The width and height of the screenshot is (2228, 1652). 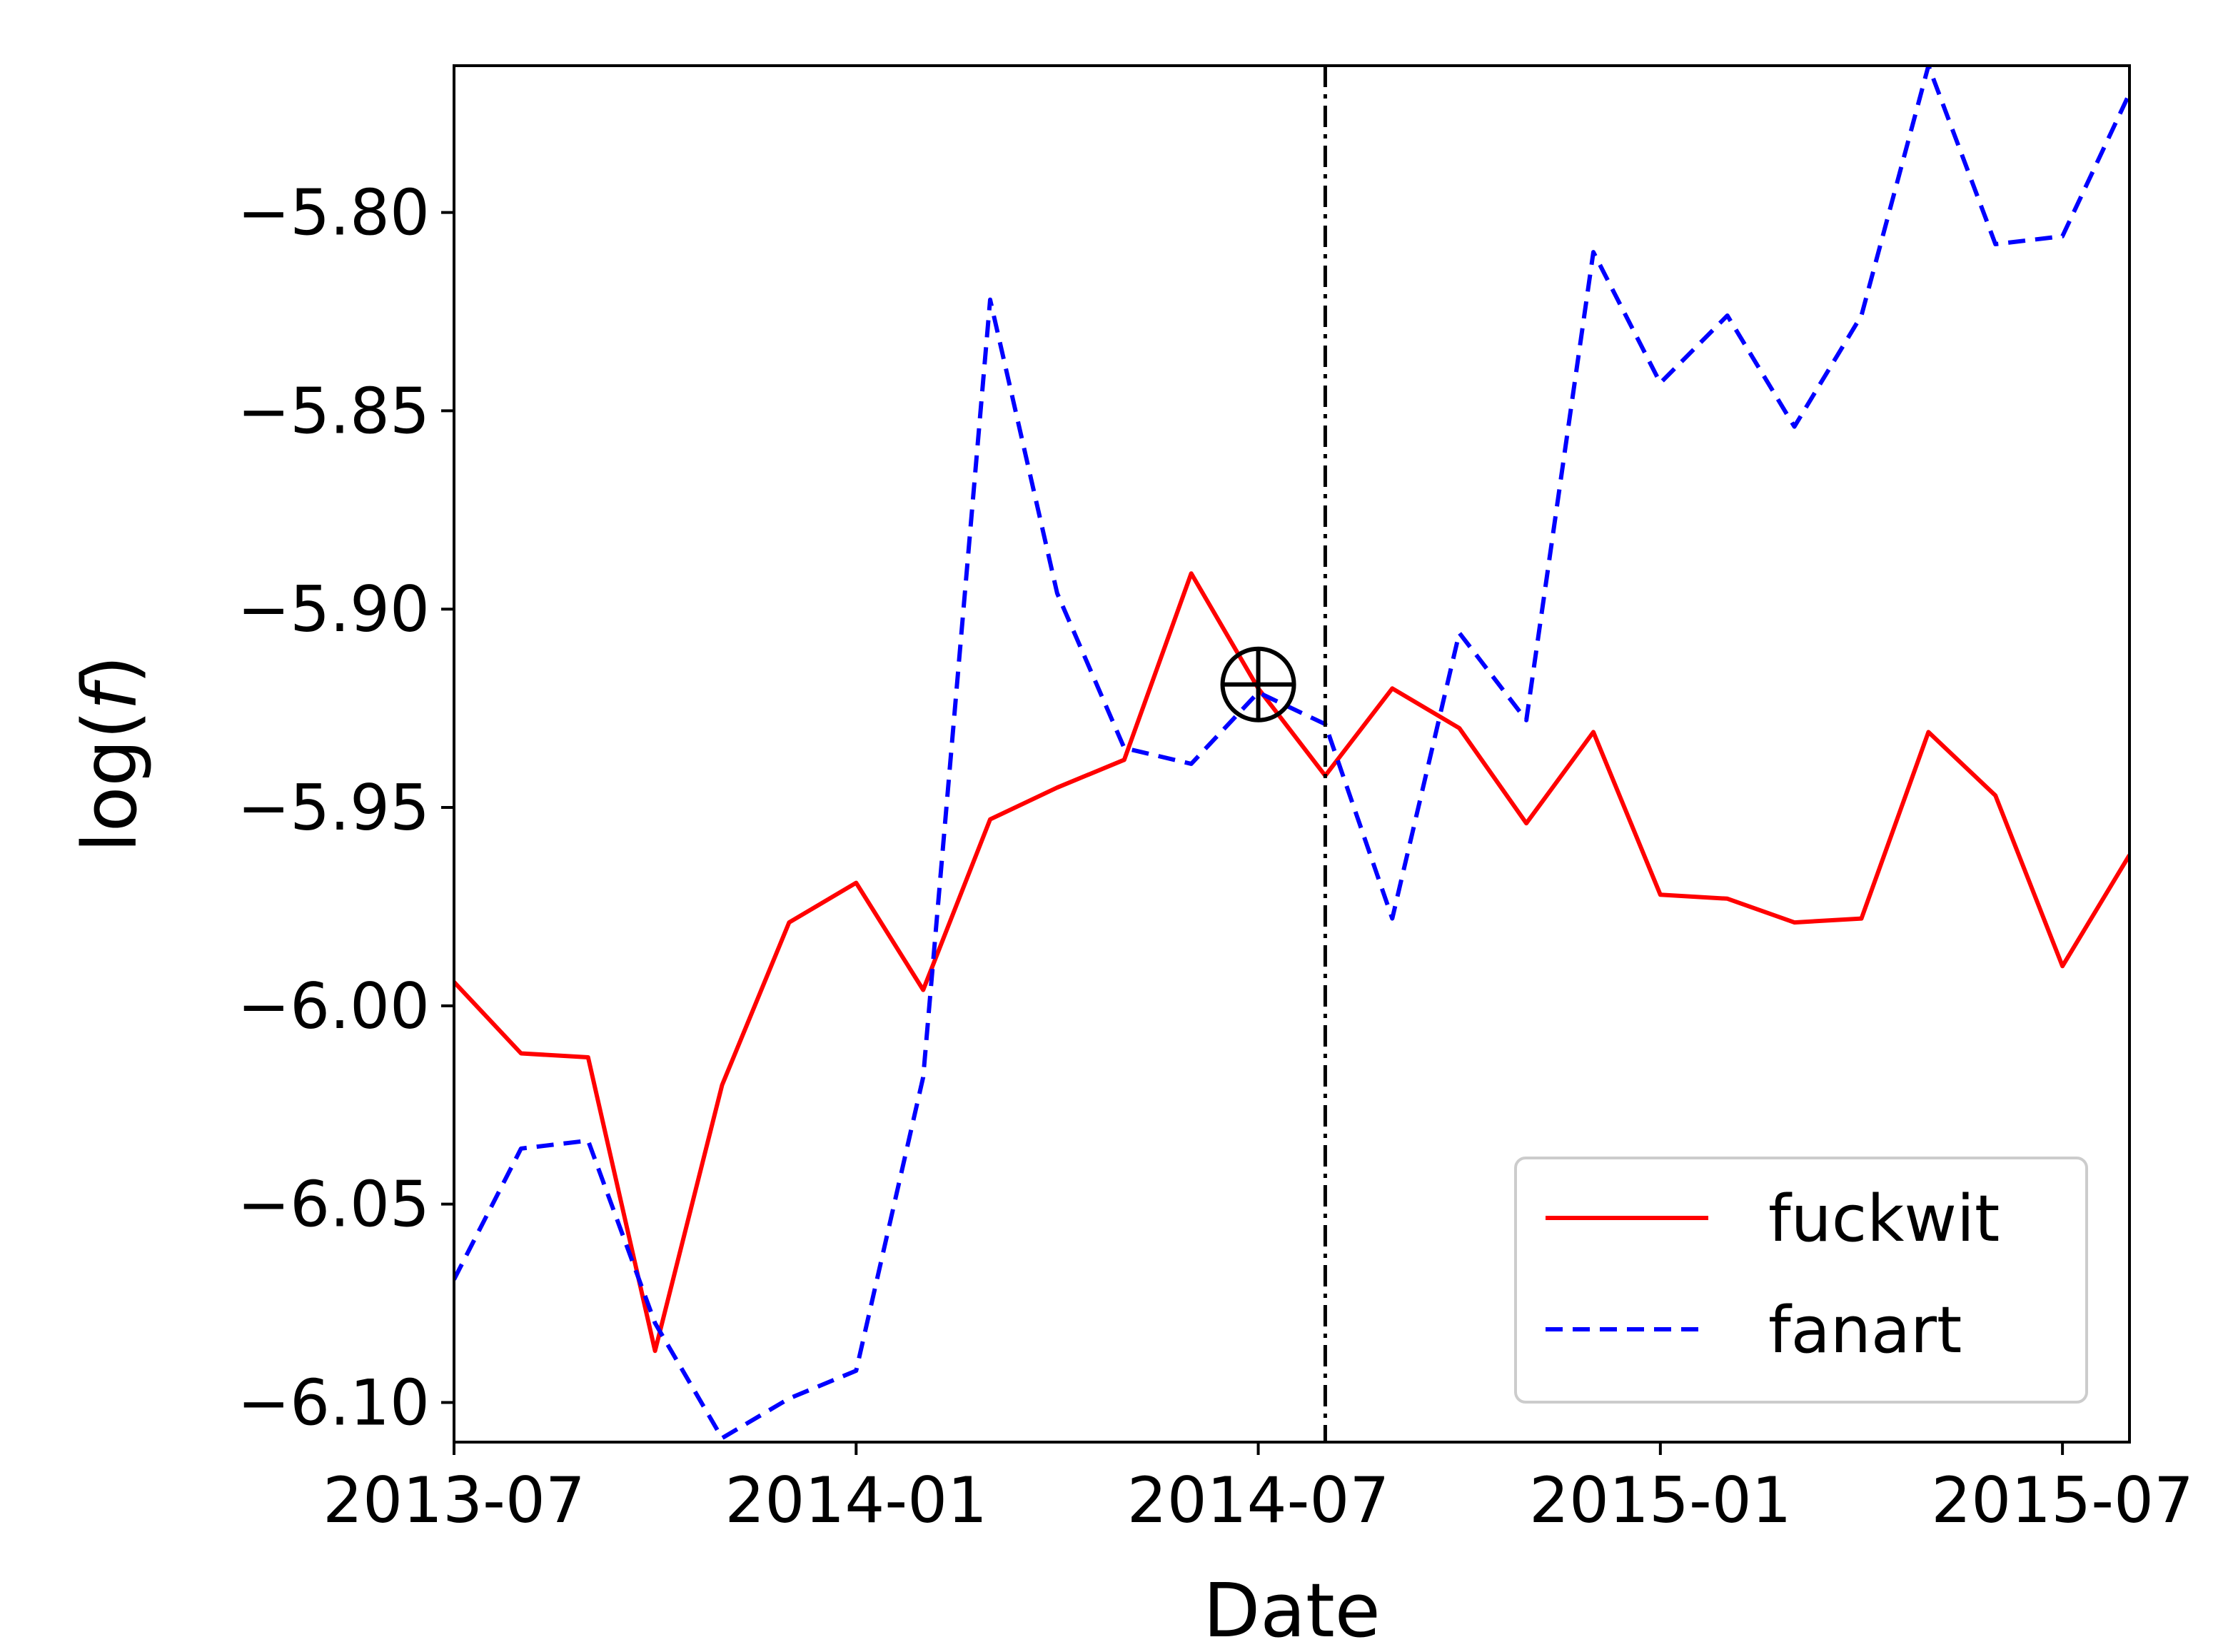 What do you see at coordinates (334, 1006) in the screenshot?
I see `y-tick-label: −6.00` at bounding box center [334, 1006].